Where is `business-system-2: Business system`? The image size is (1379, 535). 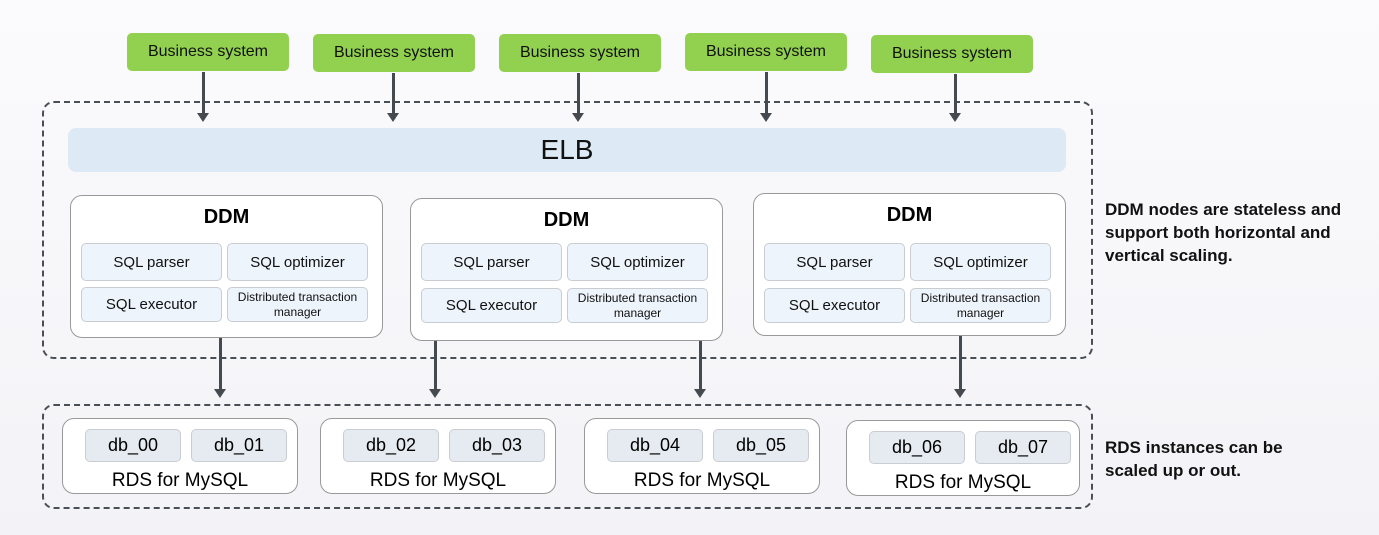 business-system-2: Business system is located at coordinates (394, 53).